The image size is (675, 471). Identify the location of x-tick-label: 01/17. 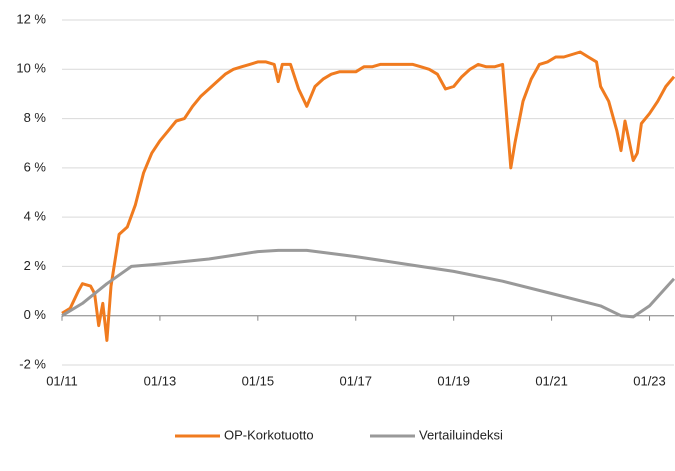
(355, 380).